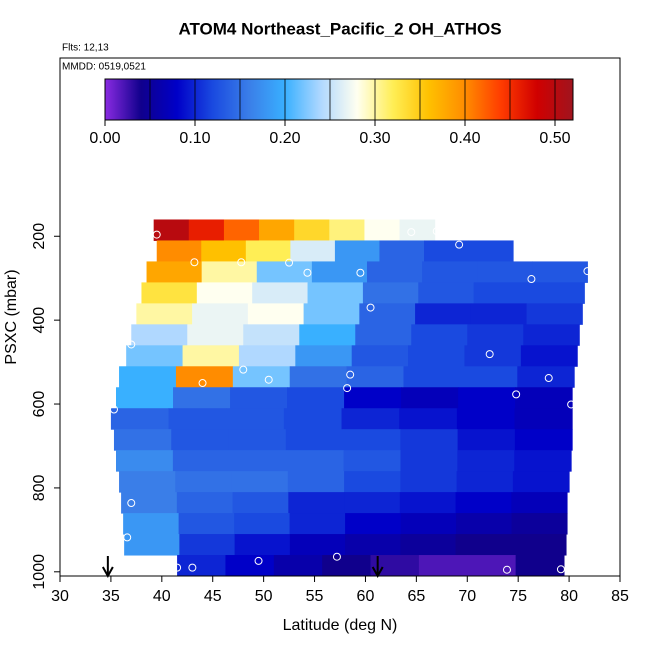 This screenshot has height=655, width=650. I want to click on x-tick-label: 70, so click(467, 596).